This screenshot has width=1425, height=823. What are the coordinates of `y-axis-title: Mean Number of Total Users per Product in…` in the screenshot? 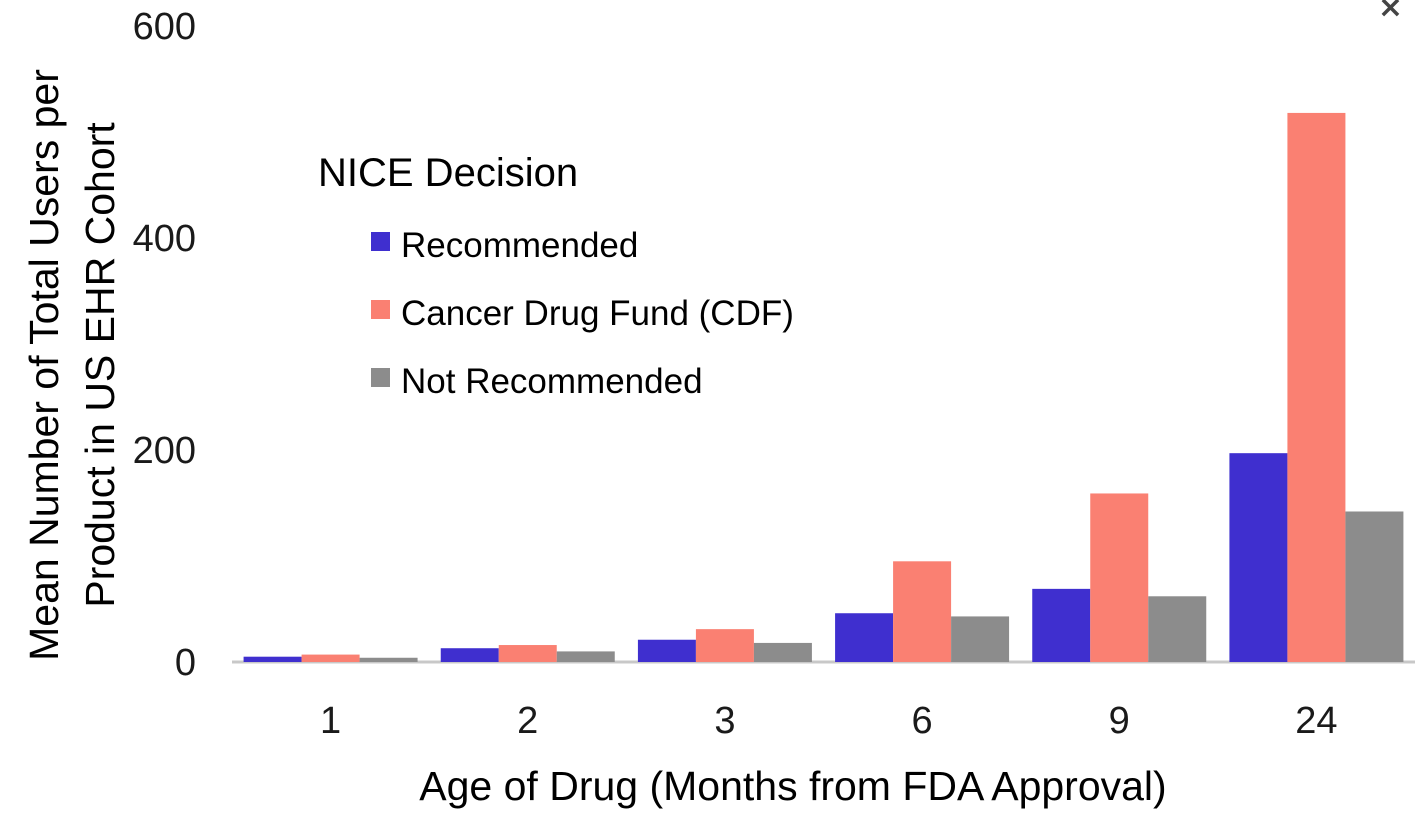 It's located at (72, 365).